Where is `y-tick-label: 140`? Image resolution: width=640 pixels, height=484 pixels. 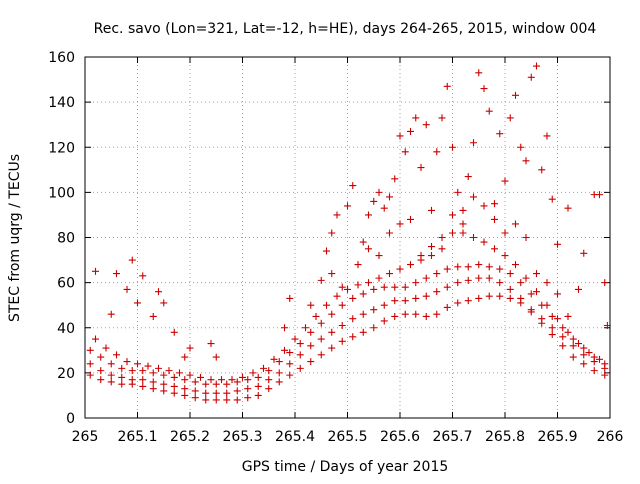
y-tick-label: 140 is located at coordinates (61, 103).